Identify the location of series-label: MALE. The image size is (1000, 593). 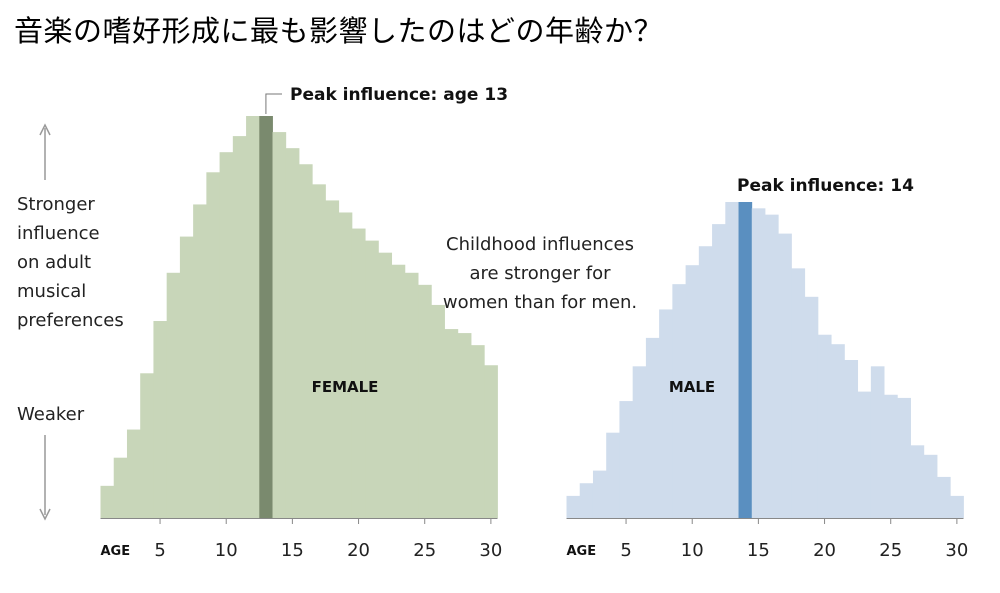
(692, 387).